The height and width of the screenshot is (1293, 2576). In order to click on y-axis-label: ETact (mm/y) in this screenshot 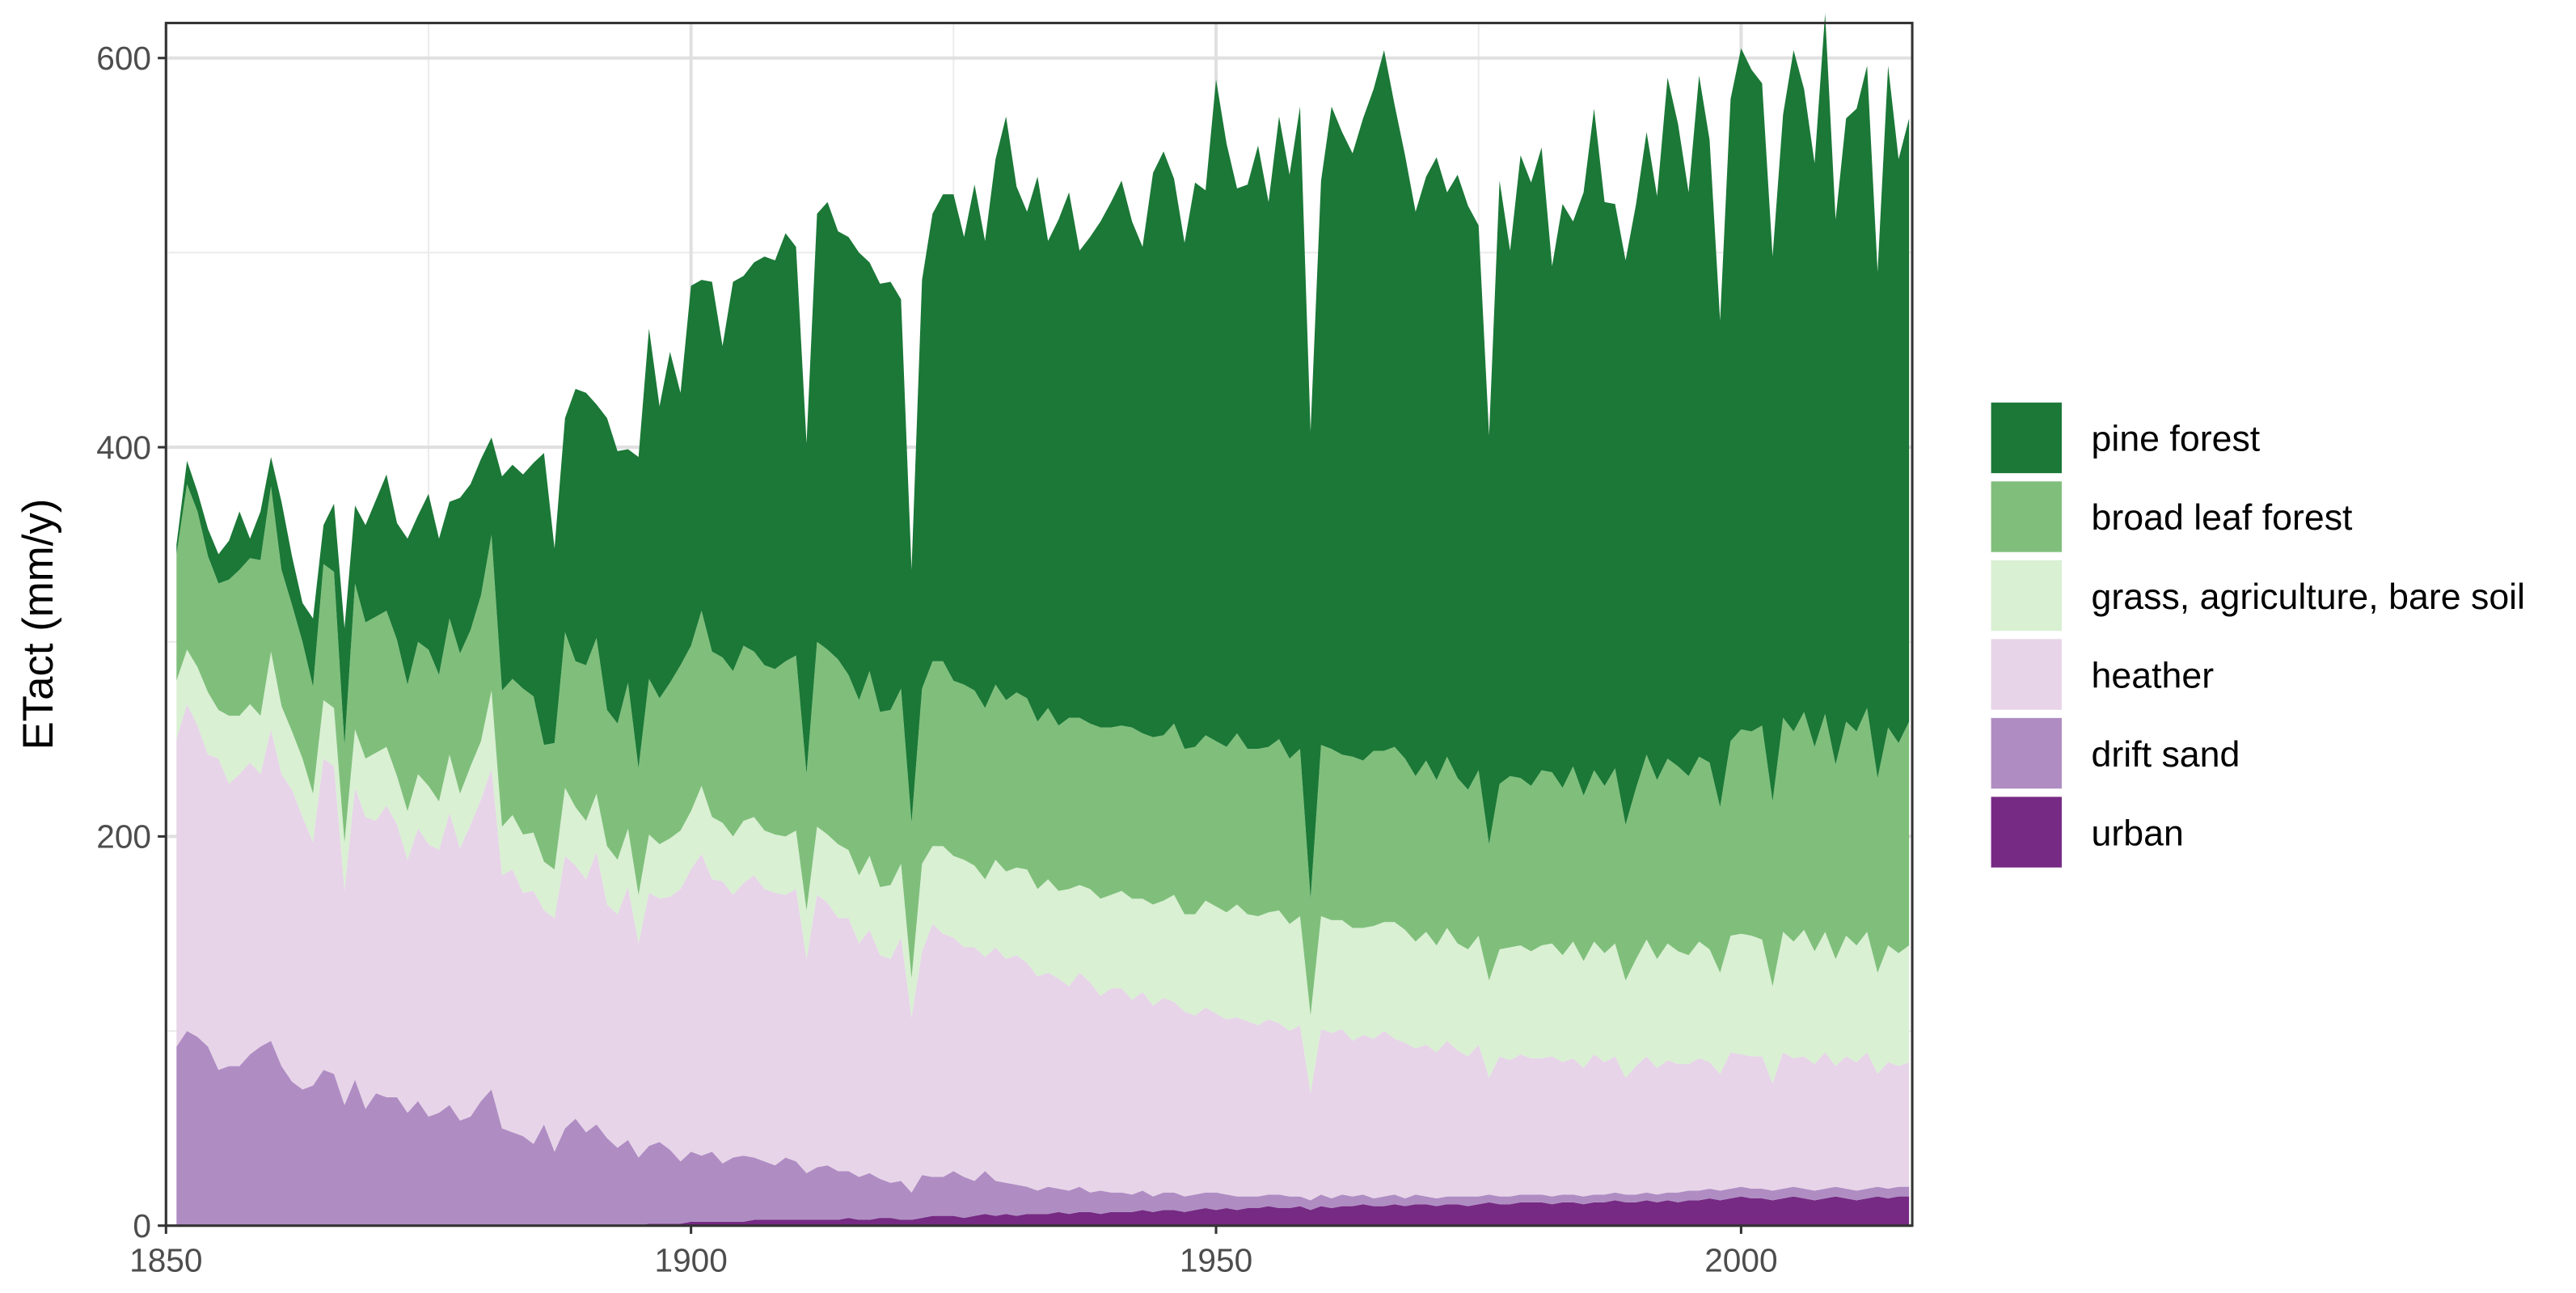, I will do `click(38, 624)`.